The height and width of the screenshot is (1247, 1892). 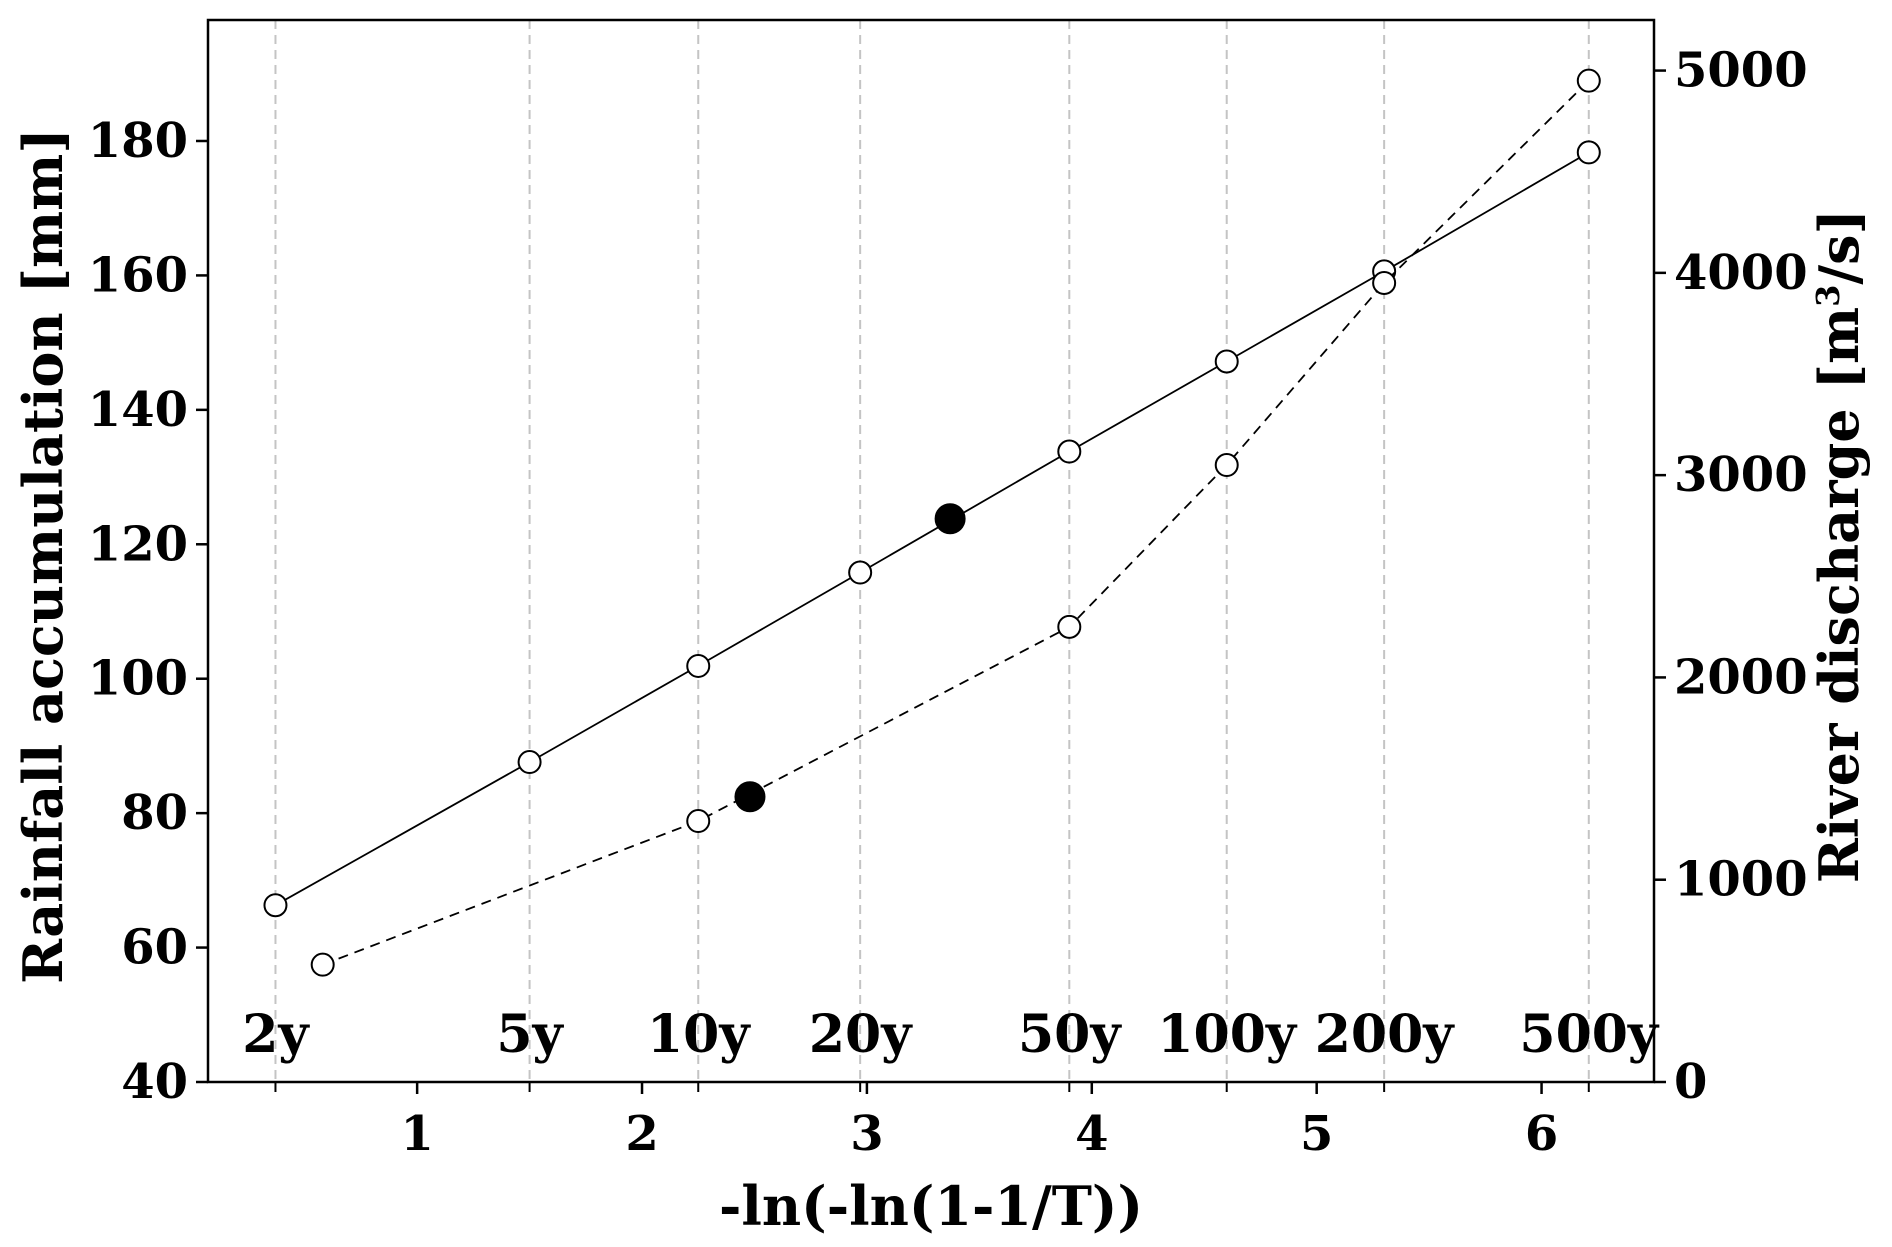 I want to click on return-period-label: 5y, so click(x=530, y=1034).